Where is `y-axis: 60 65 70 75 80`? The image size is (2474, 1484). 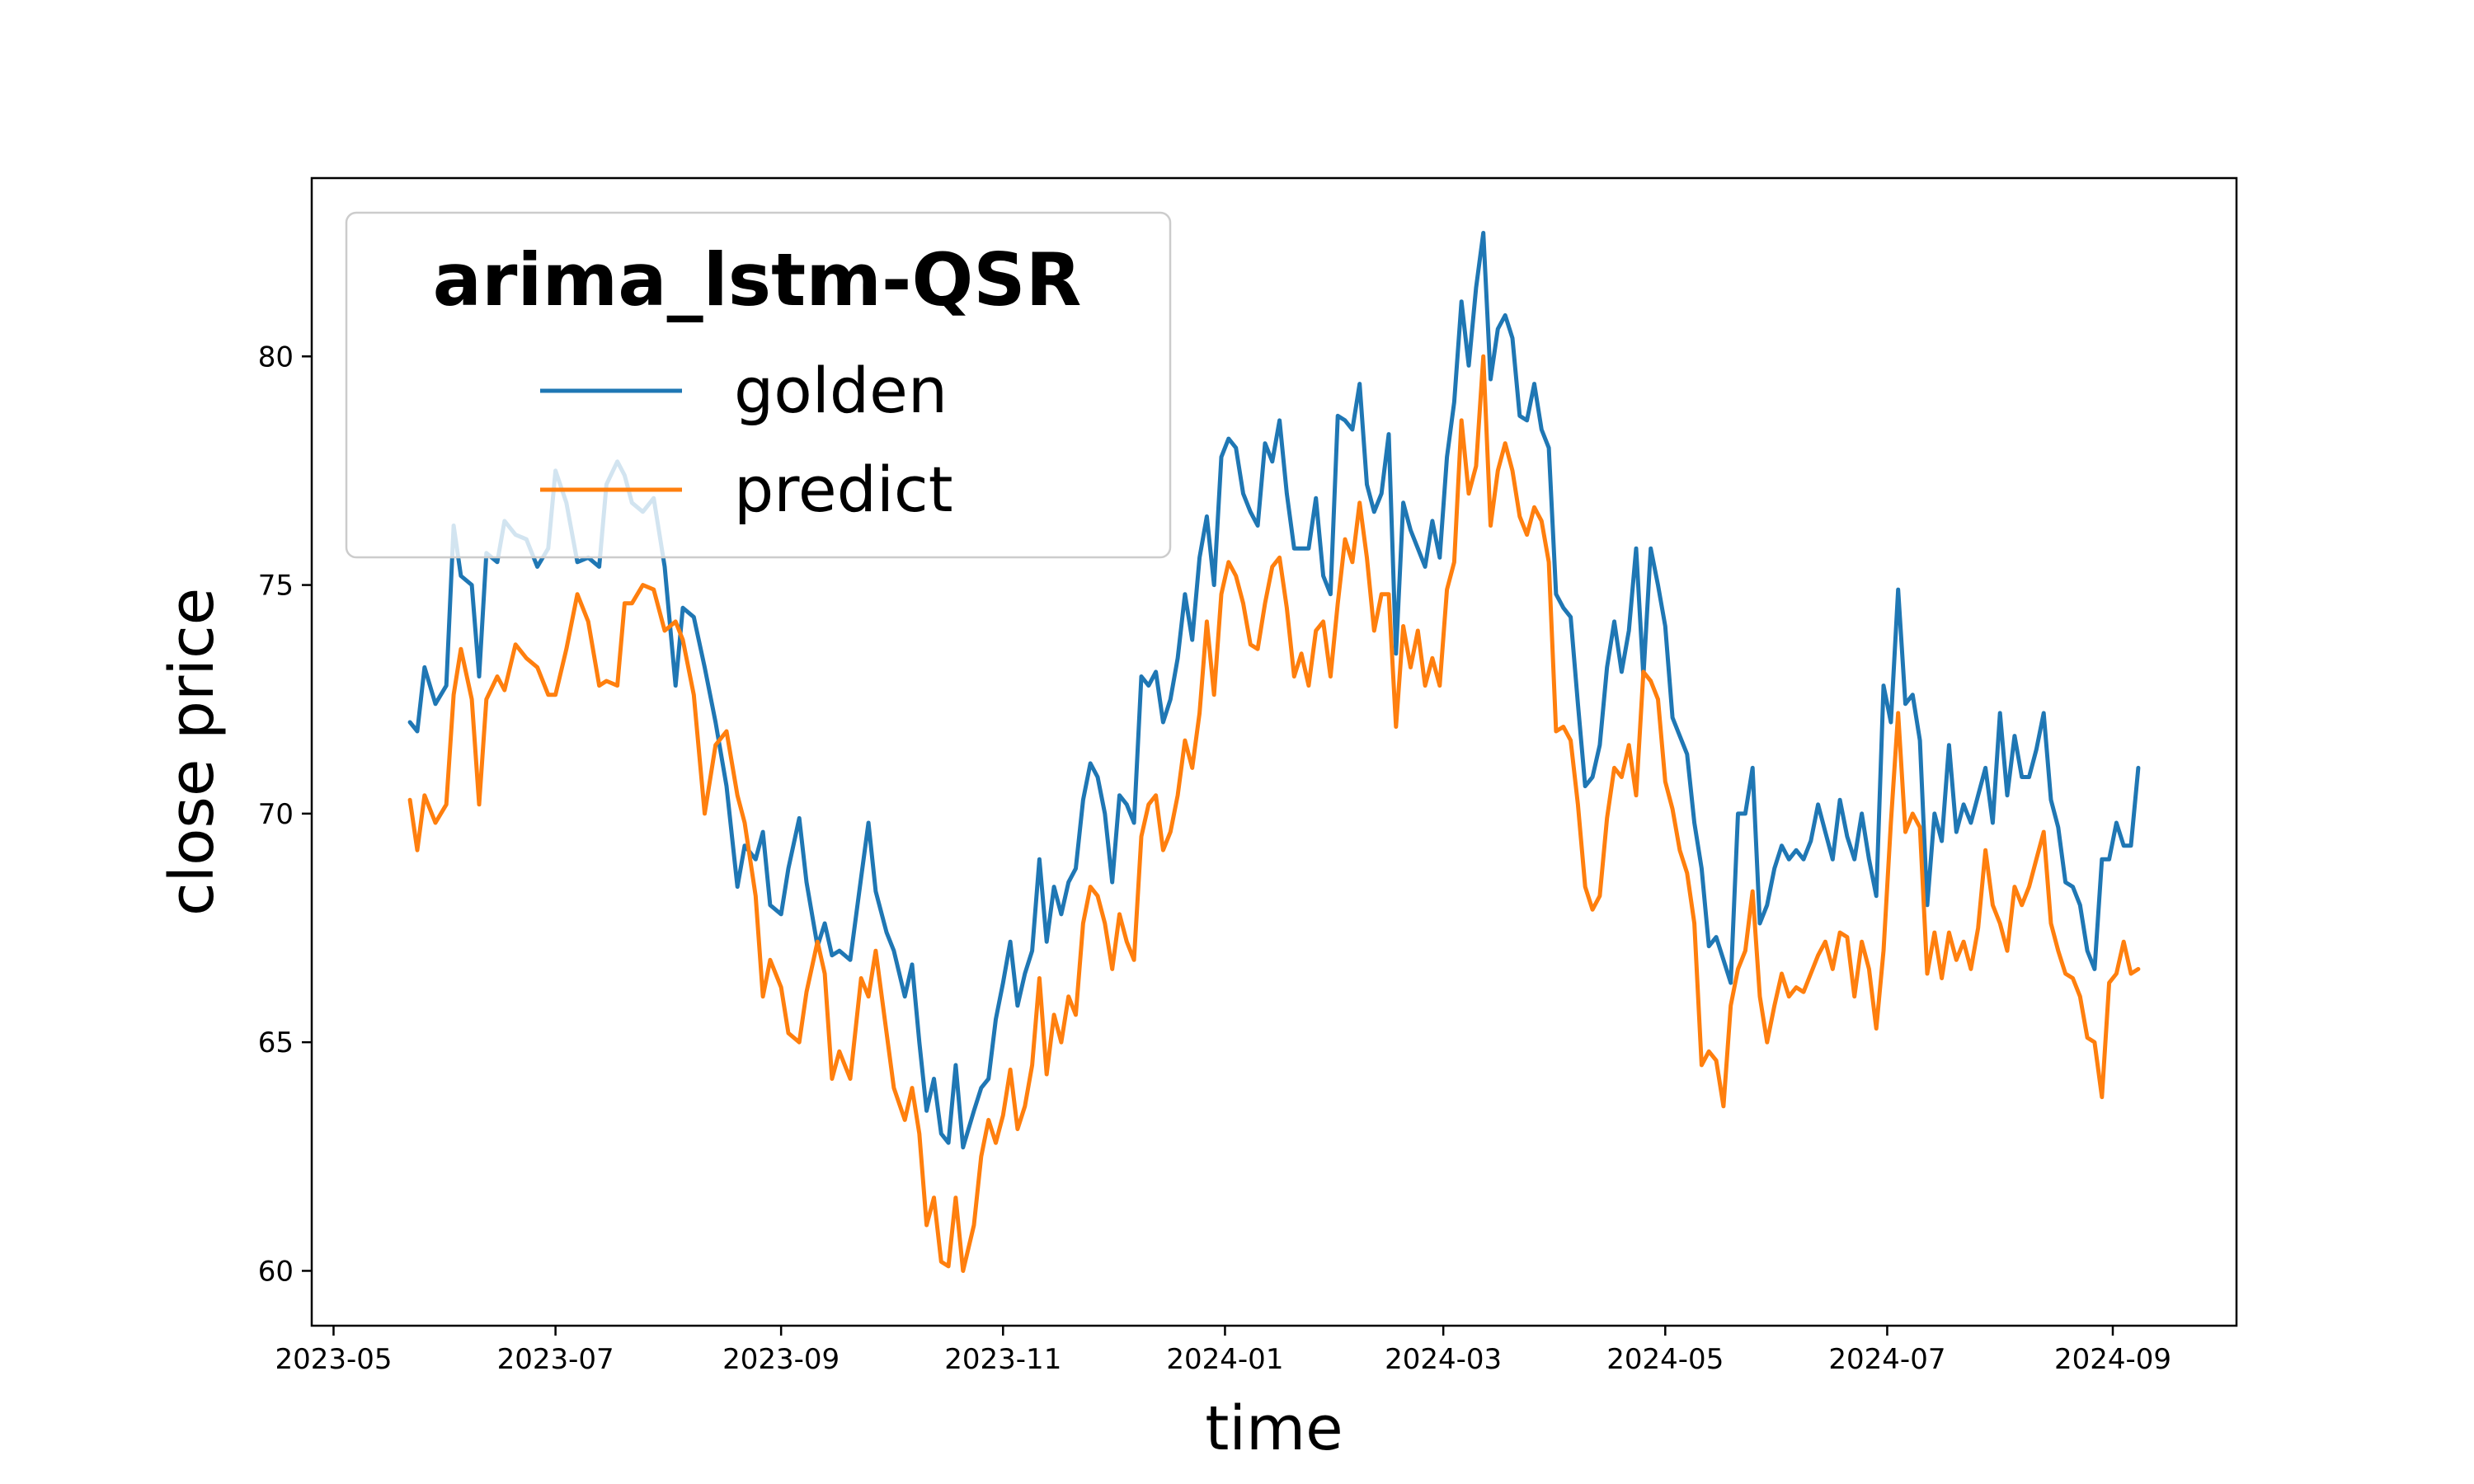 y-axis: 60 65 70 75 80 is located at coordinates (285, 814).